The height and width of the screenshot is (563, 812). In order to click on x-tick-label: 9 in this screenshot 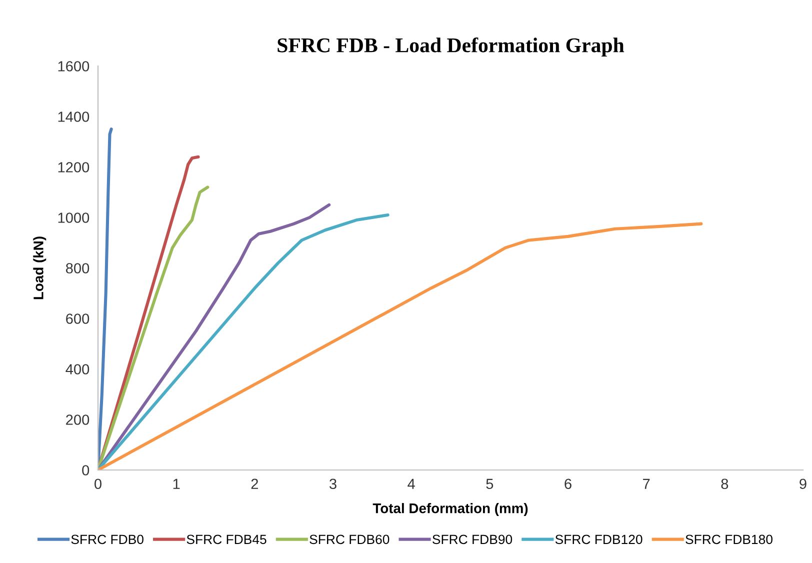, I will do `click(803, 484)`.